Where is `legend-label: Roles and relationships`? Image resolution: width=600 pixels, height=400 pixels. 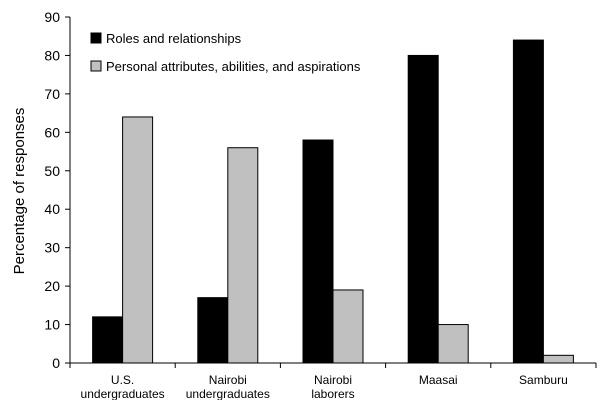
legend-label: Roles and relationships is located at coordinates (174, 38).